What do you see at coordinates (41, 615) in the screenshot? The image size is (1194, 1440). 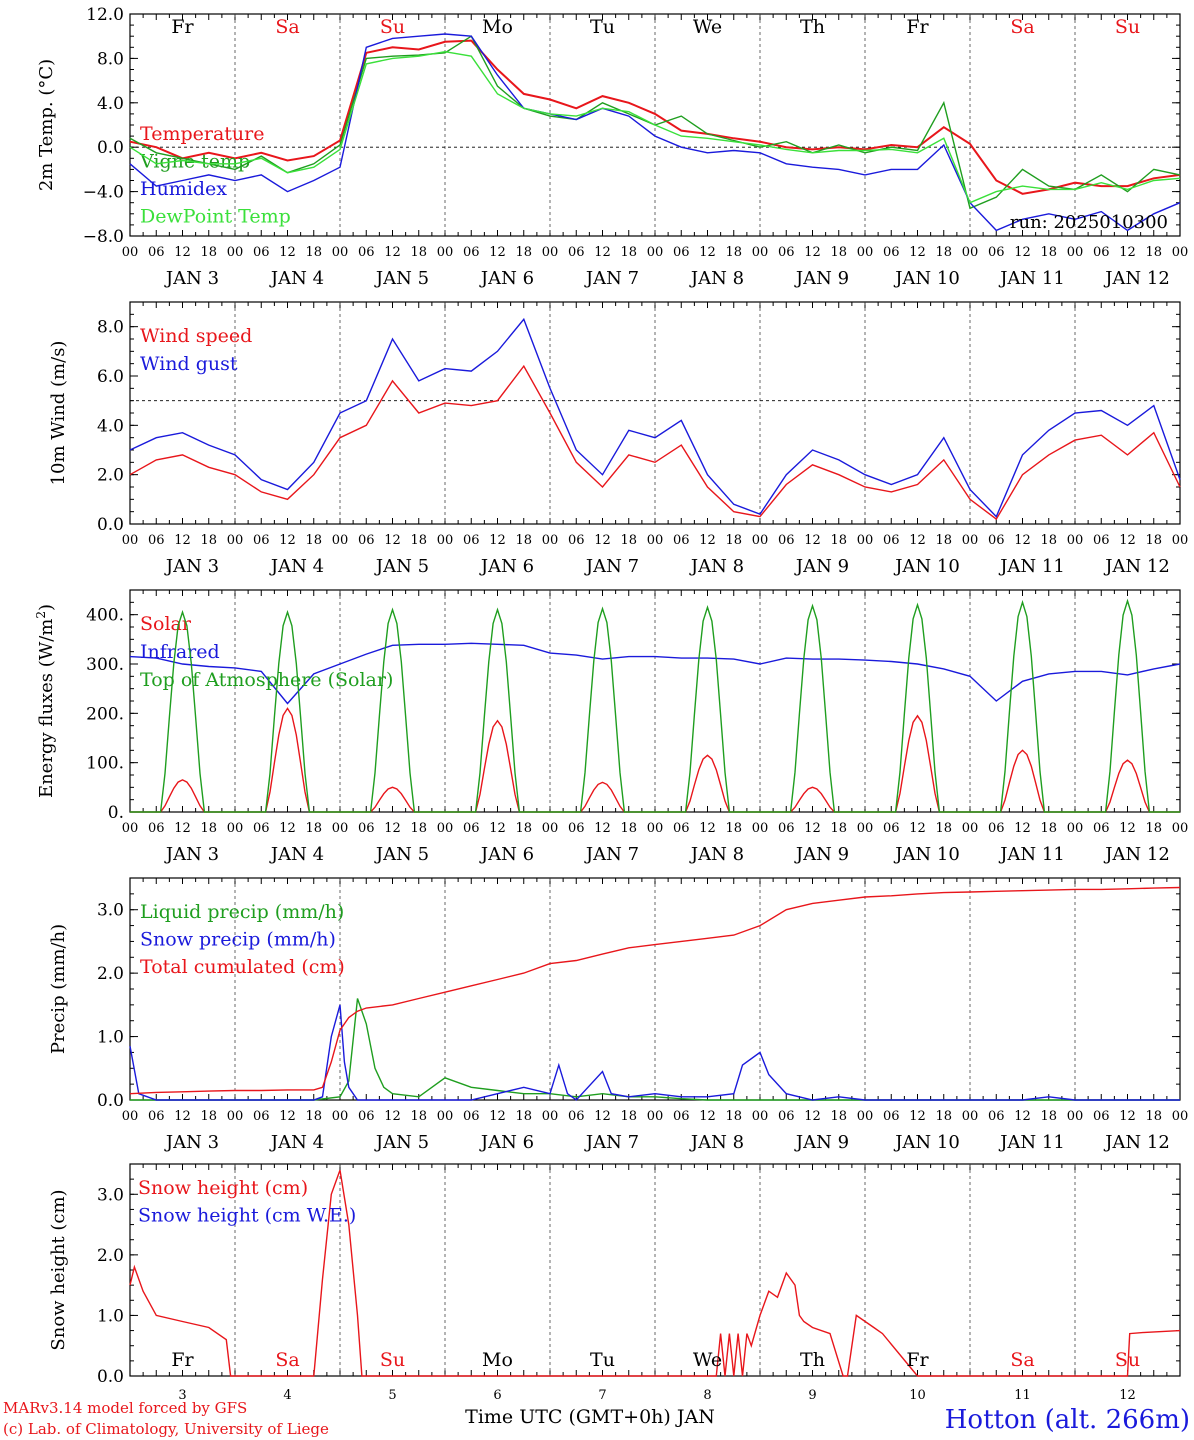 I see `y-axis-label-sup: 2` at bounding box center [41, 615].